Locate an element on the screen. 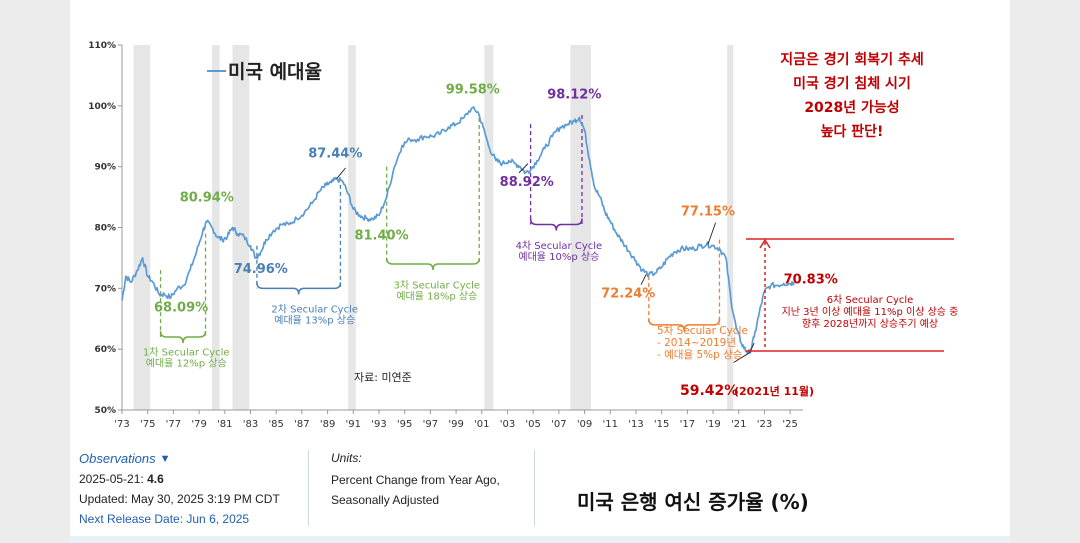 The image size is (1080, 543). units-line-1: Percent Change from Year Ago, is located at coordinates (415, 480).